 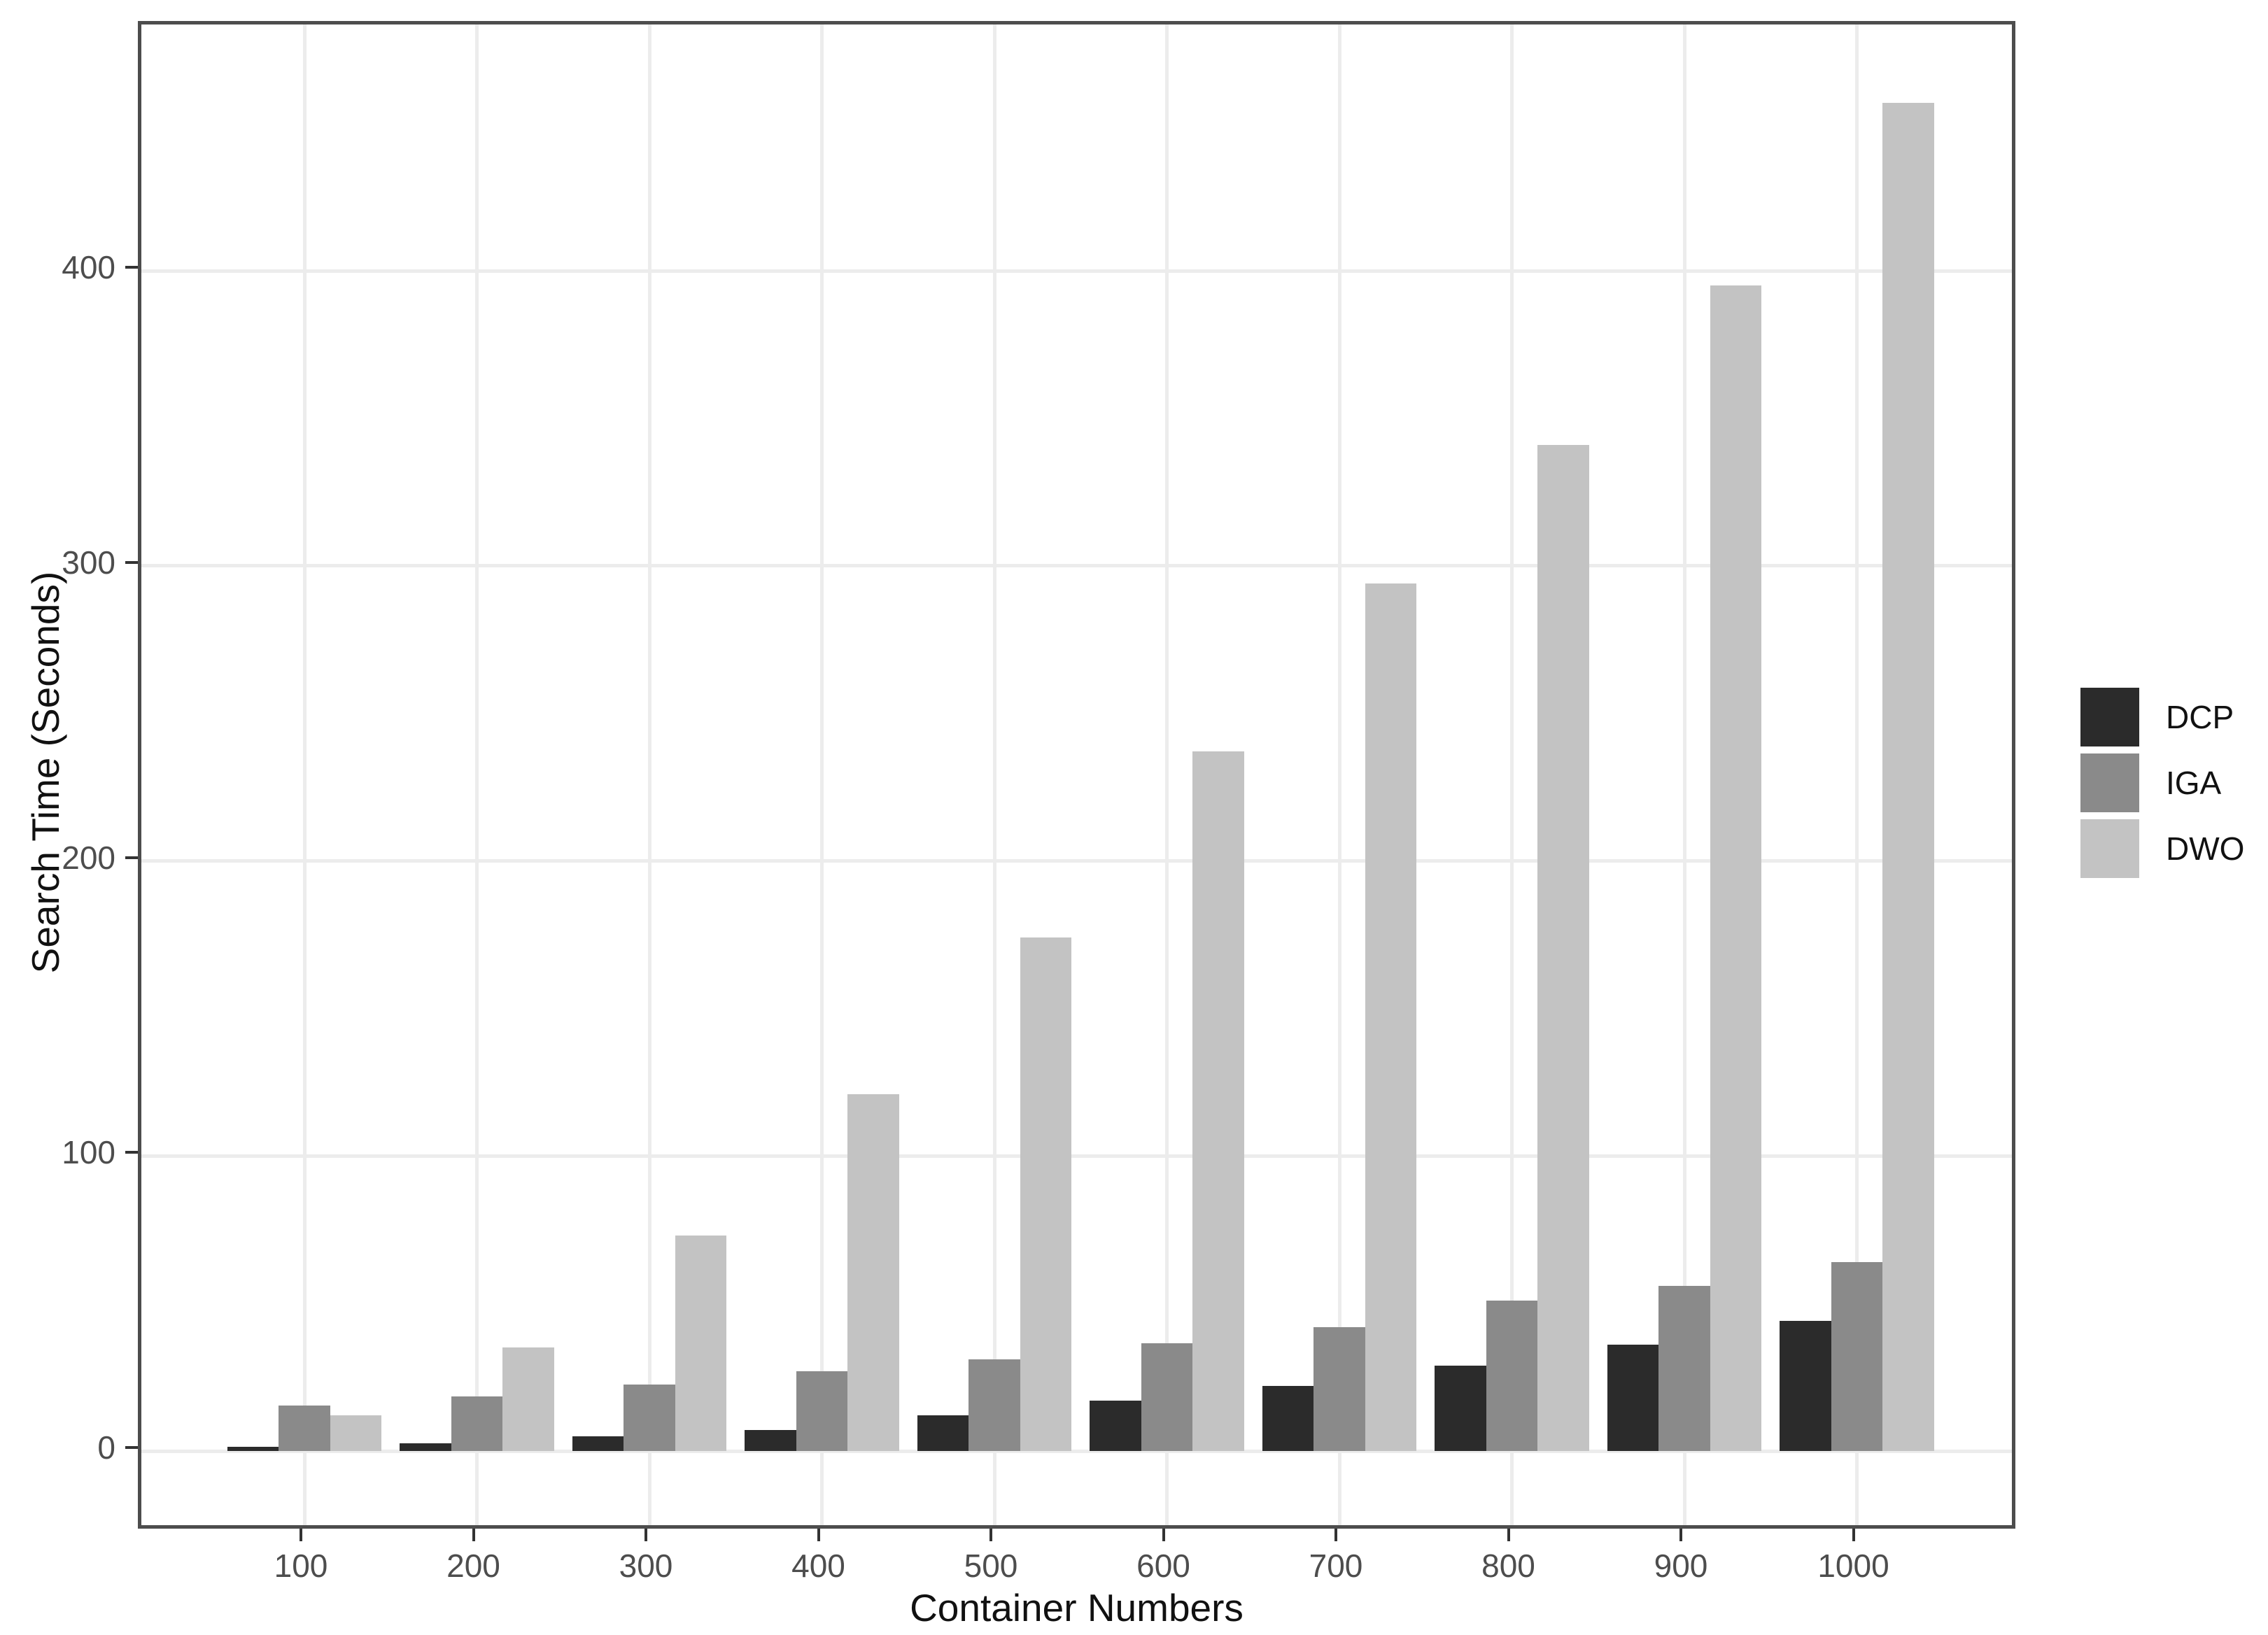 I want to click on x-tick-label-800: 800, so click(x=1508, y=1566).